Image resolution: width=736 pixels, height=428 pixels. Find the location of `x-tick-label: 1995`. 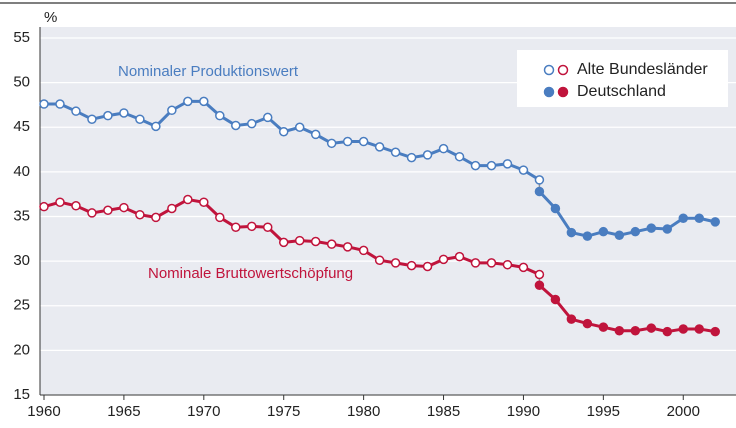

x-tick-label: 1995 is located at coordinates (603, 411).